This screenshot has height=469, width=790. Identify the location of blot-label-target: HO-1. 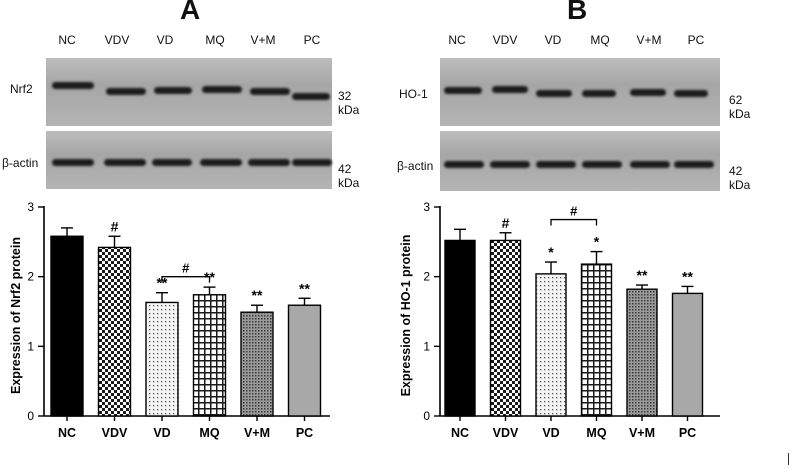
(413, 94).